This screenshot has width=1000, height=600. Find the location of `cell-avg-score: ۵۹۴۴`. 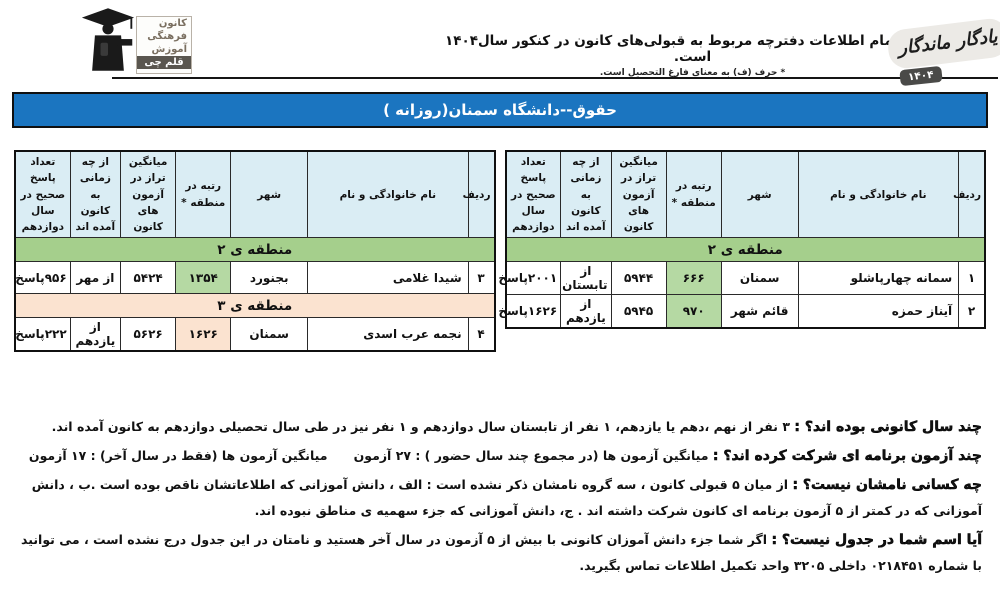

cell-avg-score: ۵۹۴۴ is located at coordinates (638, 278).